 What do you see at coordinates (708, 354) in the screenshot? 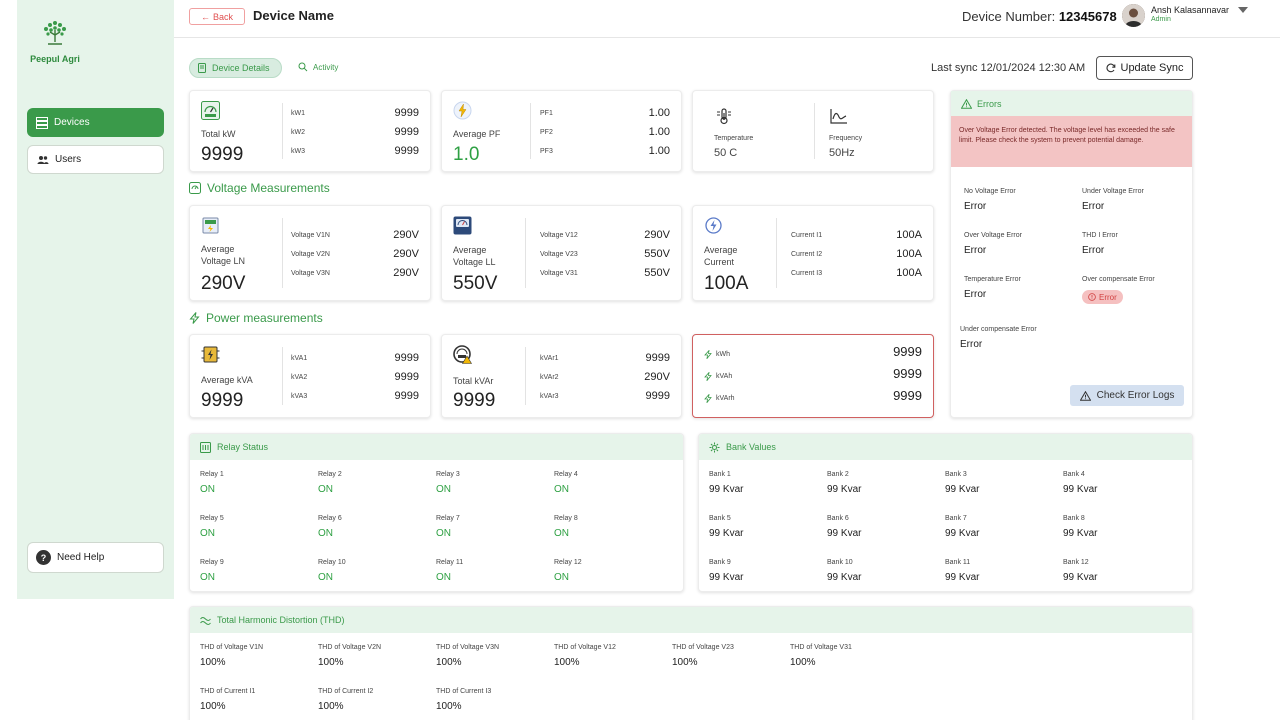
I see `lightning-icon` at bounding box center [708, 354].